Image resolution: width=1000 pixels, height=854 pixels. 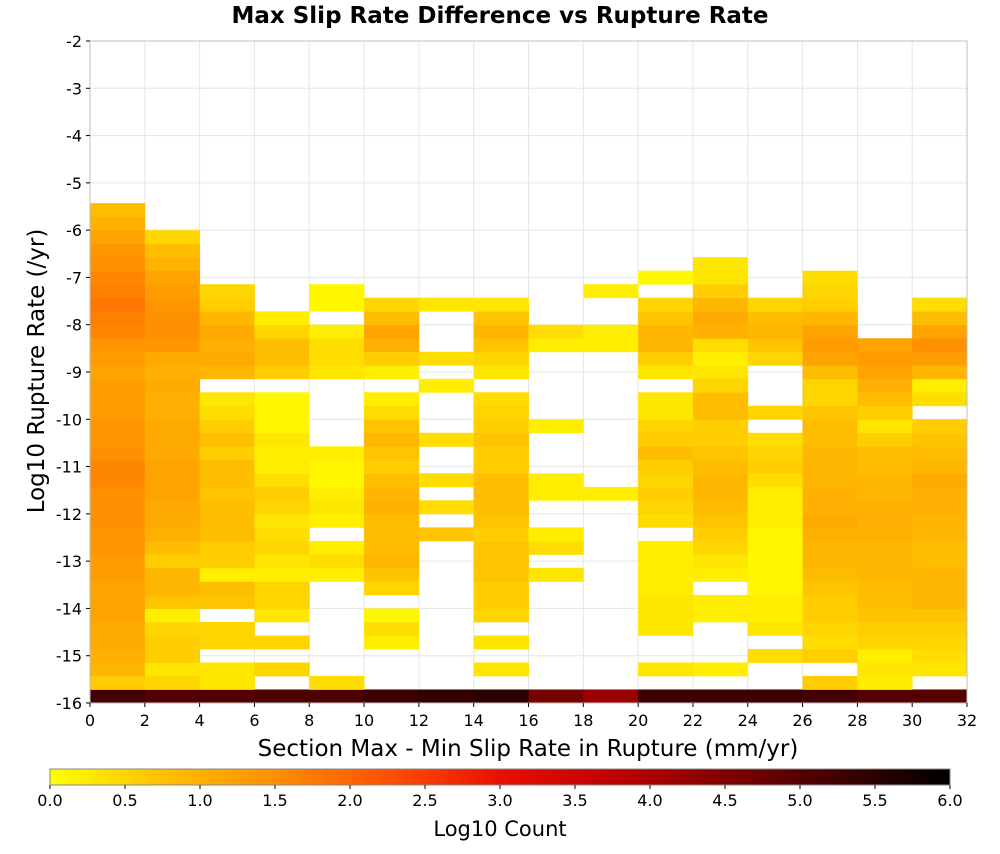 What do you see at coordinates (69, 467) in the screenshot?
I see `y-tick-label: -11` at bounding box center [69, 467].